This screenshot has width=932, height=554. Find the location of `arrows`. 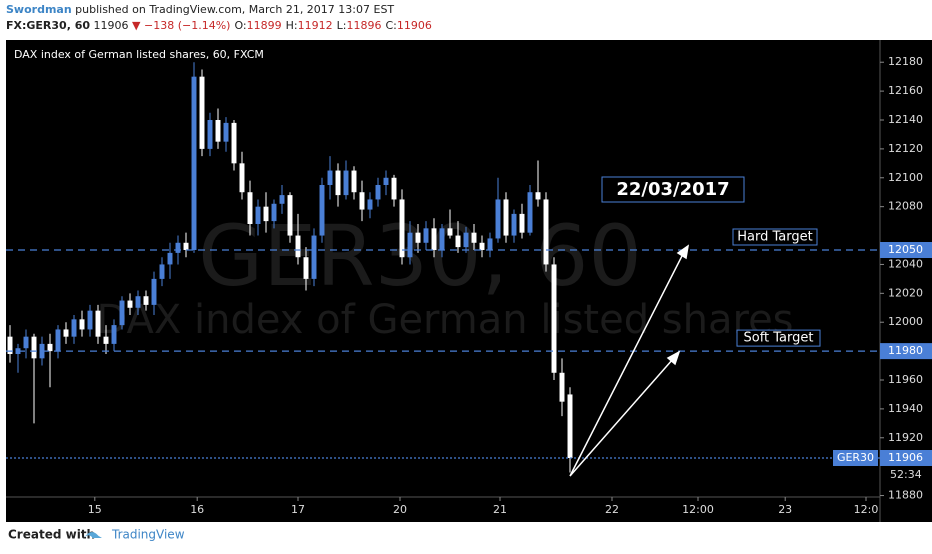

arrows is located at coordinates (629, 360).